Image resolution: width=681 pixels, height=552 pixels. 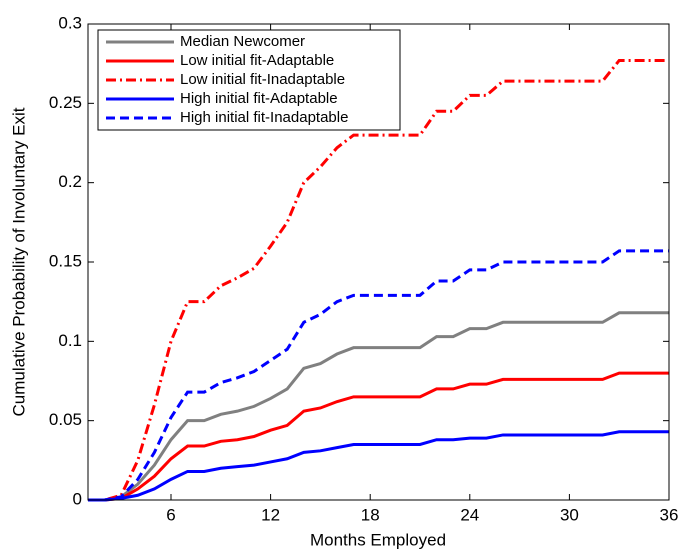 What do you see at coordinates (70, 340) in the screenshot?
I see `y-tick-label: 0.1` at bounding box center [70, 340].